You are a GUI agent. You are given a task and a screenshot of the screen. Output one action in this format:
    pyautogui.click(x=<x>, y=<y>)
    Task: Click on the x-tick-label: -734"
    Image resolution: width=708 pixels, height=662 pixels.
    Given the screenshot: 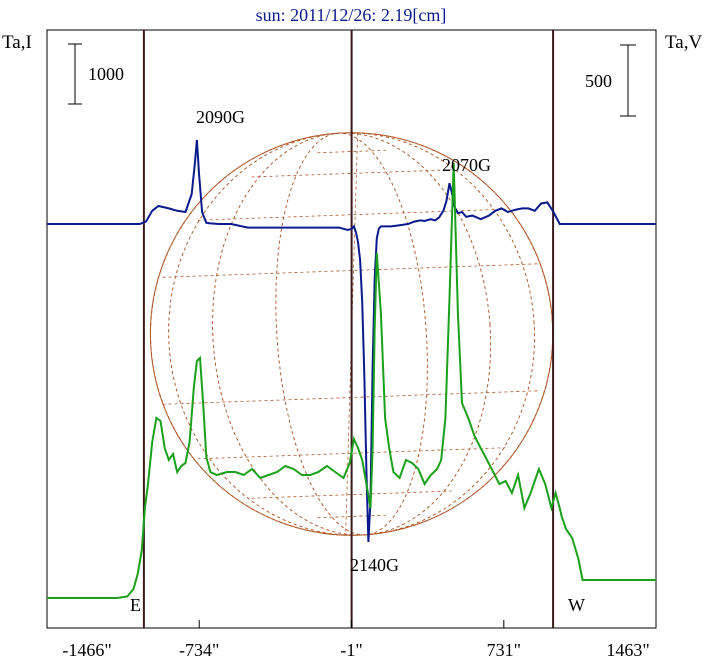 What is the action you would take?
    pyautogui.click(x=199, y=650)
    